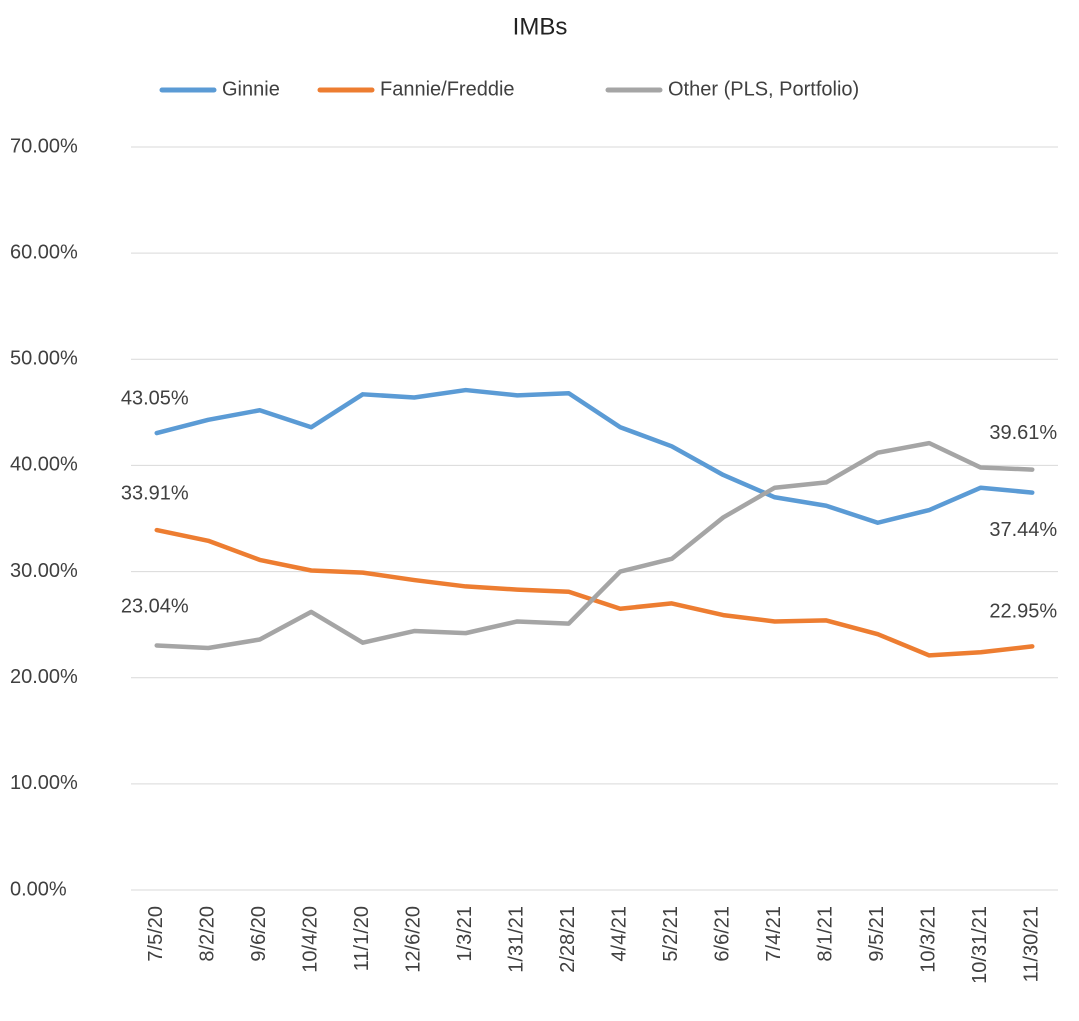  Describe the element at coordinates (311, 939) in the screenshot. I see `x-tick-label: 10/4/20` at that location.